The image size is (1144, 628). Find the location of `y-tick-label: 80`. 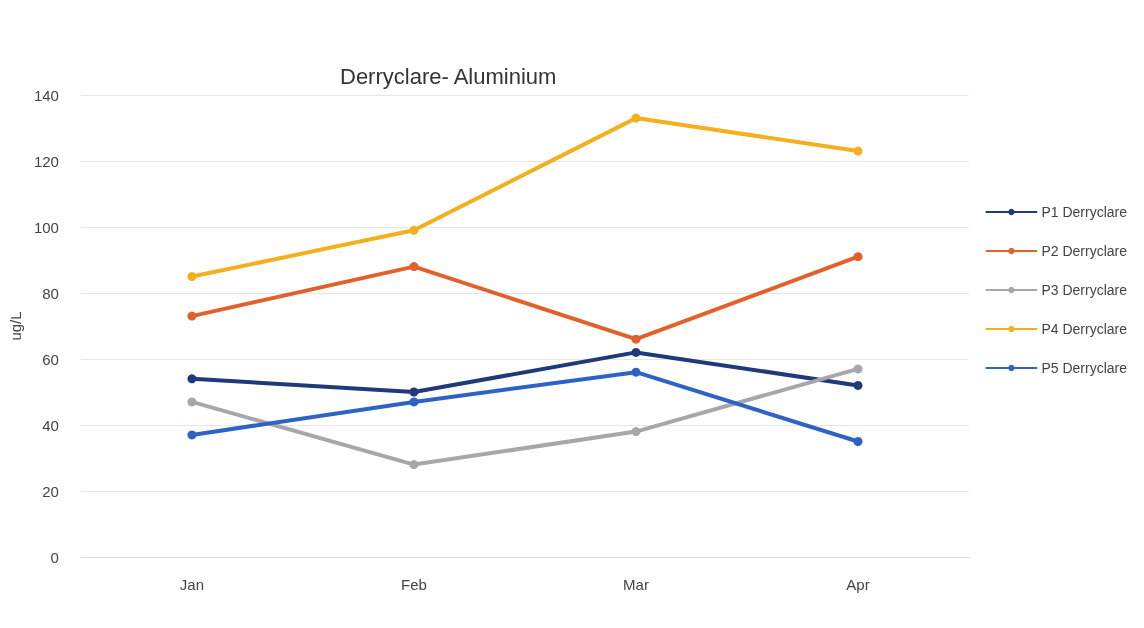

y-tick-label: 80 is located at coordinates (50, 293).